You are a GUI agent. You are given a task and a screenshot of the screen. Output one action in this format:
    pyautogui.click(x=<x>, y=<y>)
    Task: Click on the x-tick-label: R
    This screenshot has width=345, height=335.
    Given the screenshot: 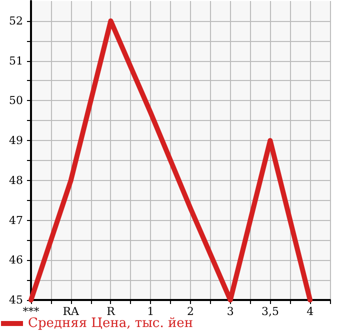 What is the action you would take?
    pyautogui.click(x=111, y=311)
    